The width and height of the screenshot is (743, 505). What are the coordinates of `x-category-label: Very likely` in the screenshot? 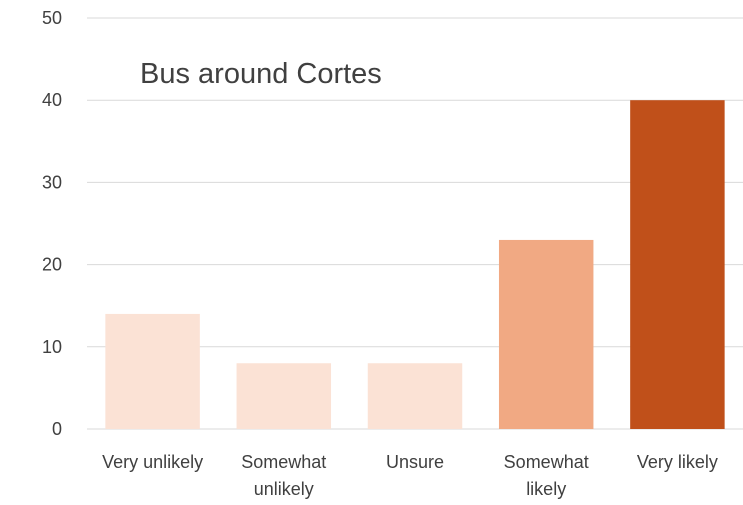 It's located at (677, 462).